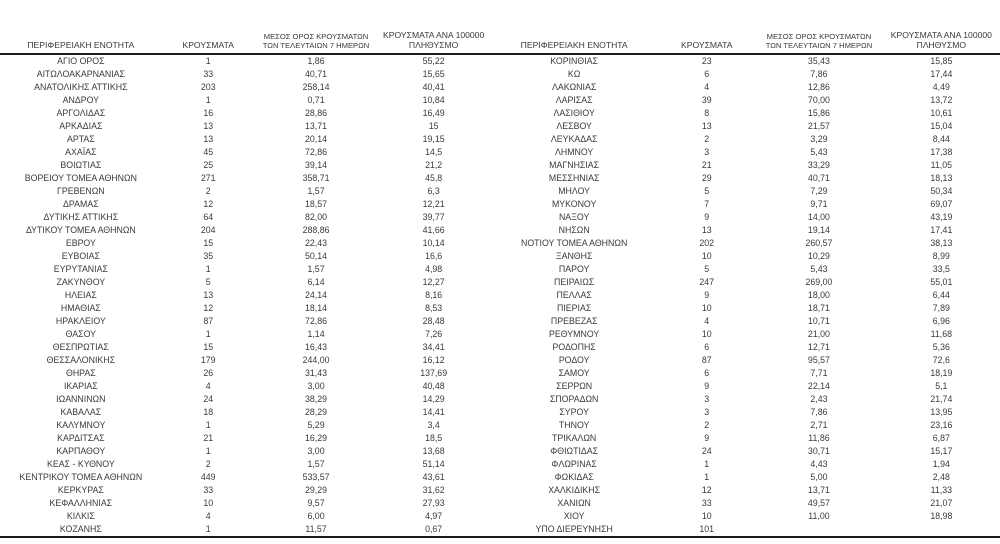 This screenshot has height=544, width=1000. Describe the element at coordinates (245, 360) in the screenshot. I see `table-row: ΘΕΣΣΑΛΟΝΙΚΗΣ 179 244,00 16,12` at that location.